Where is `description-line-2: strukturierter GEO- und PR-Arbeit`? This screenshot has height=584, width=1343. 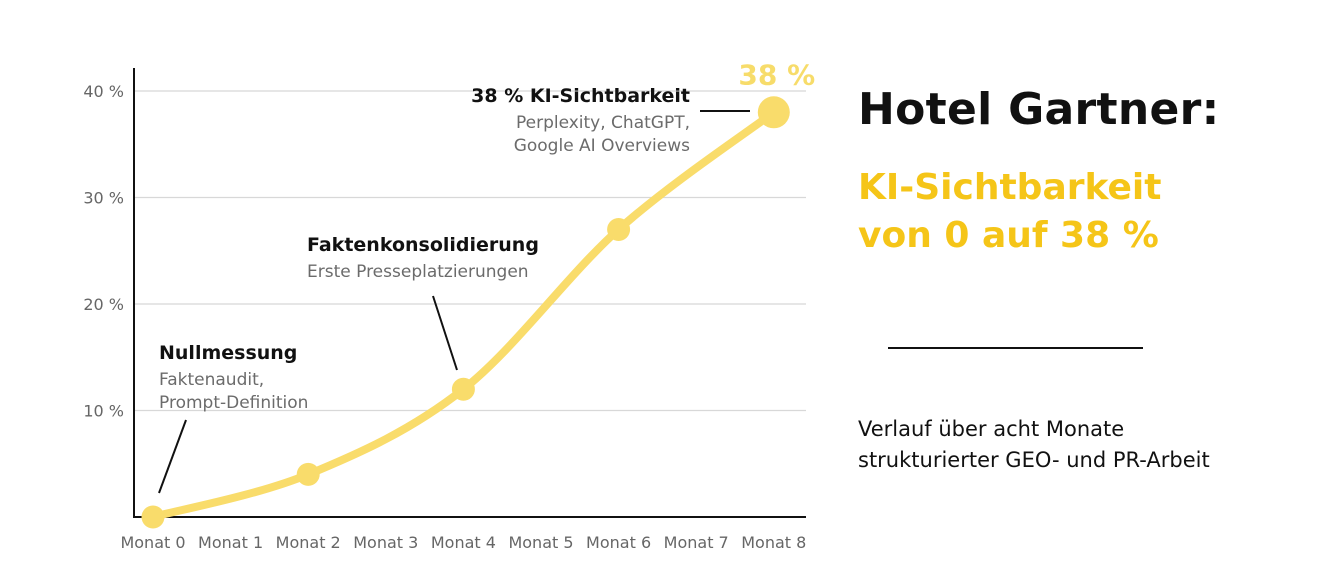 description-line-2: strukturierter GEO- und PR-Arbeit is located at coordinates (1034, 460).